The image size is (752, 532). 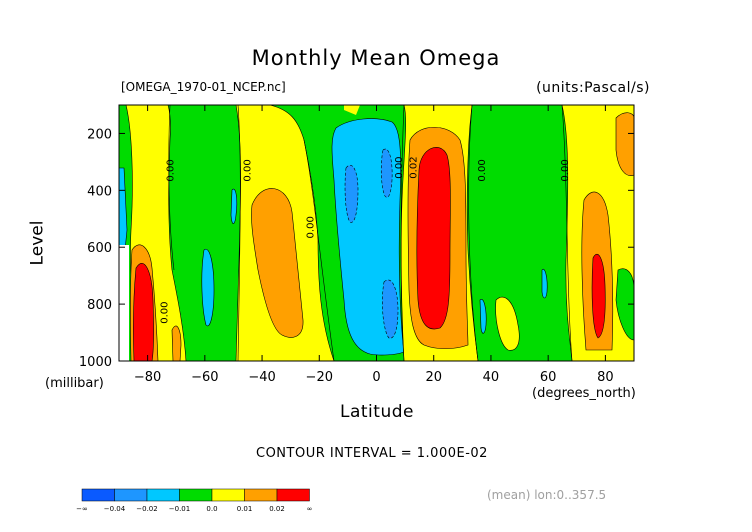 What do you see at coordinates (203, 87) in the screenshot?
I see `file-label: [OMEGA_1970-01_NCEP.nc]` at bounding box center [203, 87].